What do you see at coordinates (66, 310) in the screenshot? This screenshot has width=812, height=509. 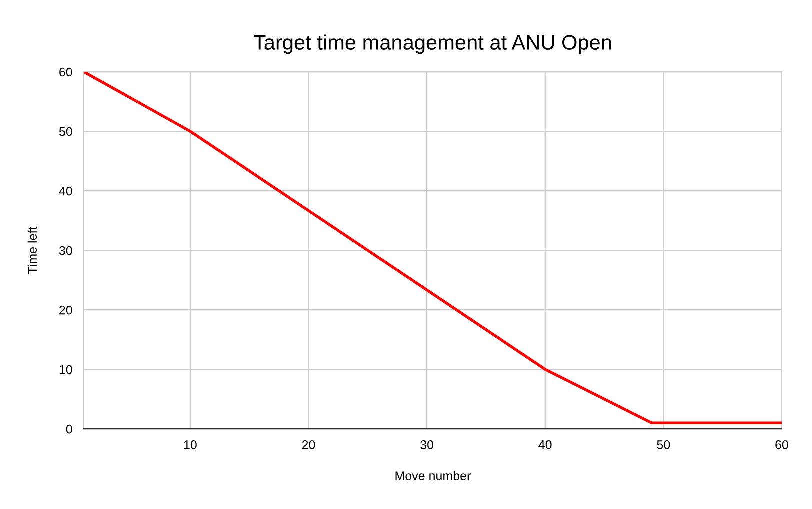 I see `y-tick-label: 20` at bounding box center [66, 310].